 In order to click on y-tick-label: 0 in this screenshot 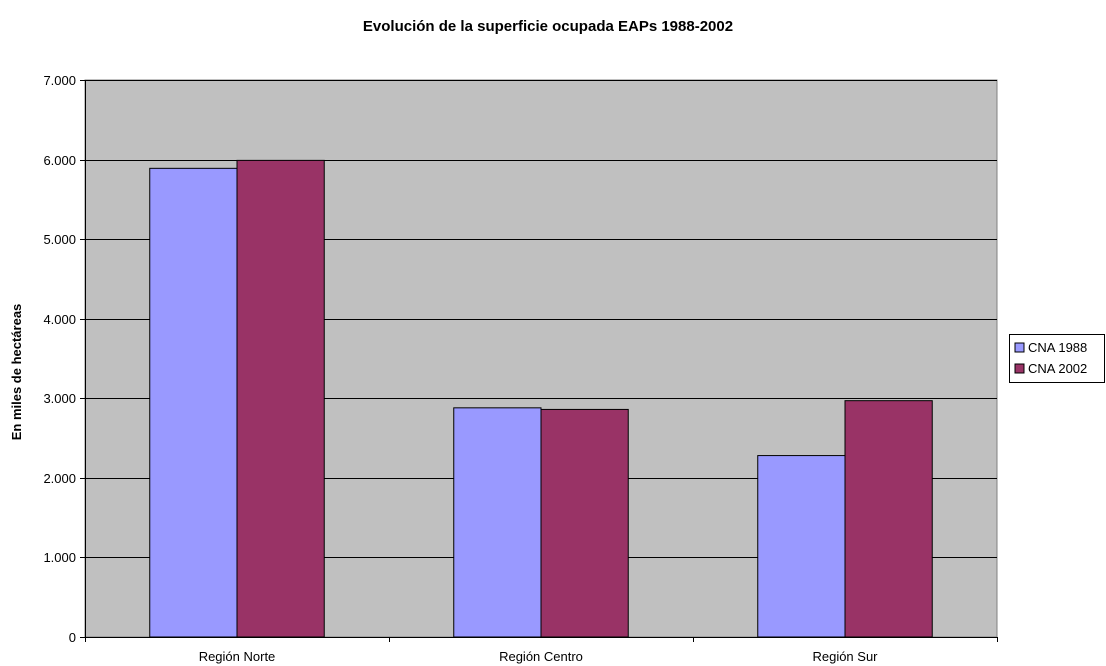, I will do `click(72, 637)`.